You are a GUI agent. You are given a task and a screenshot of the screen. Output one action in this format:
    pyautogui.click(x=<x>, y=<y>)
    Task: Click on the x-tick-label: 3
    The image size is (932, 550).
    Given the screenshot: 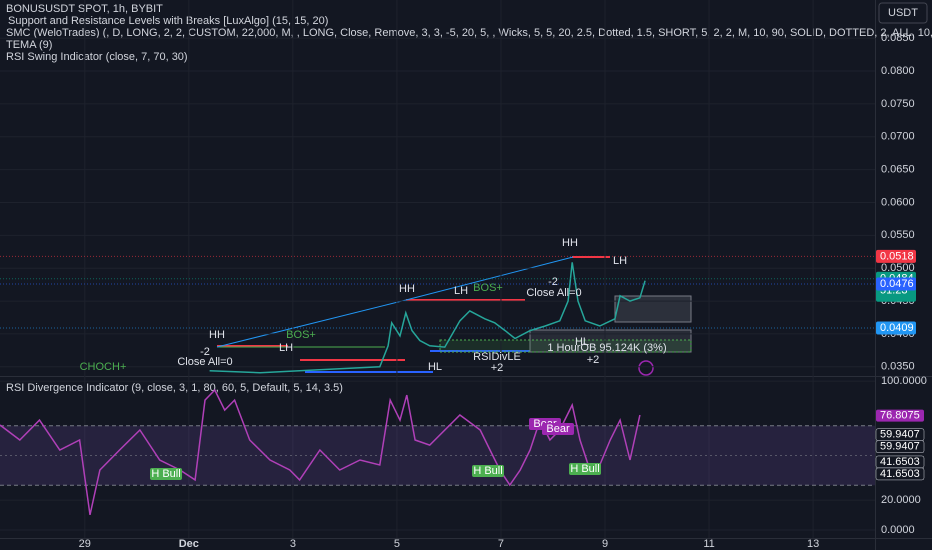 What is the action you would take?
    pyautogui.click(x=293, y=544)
    